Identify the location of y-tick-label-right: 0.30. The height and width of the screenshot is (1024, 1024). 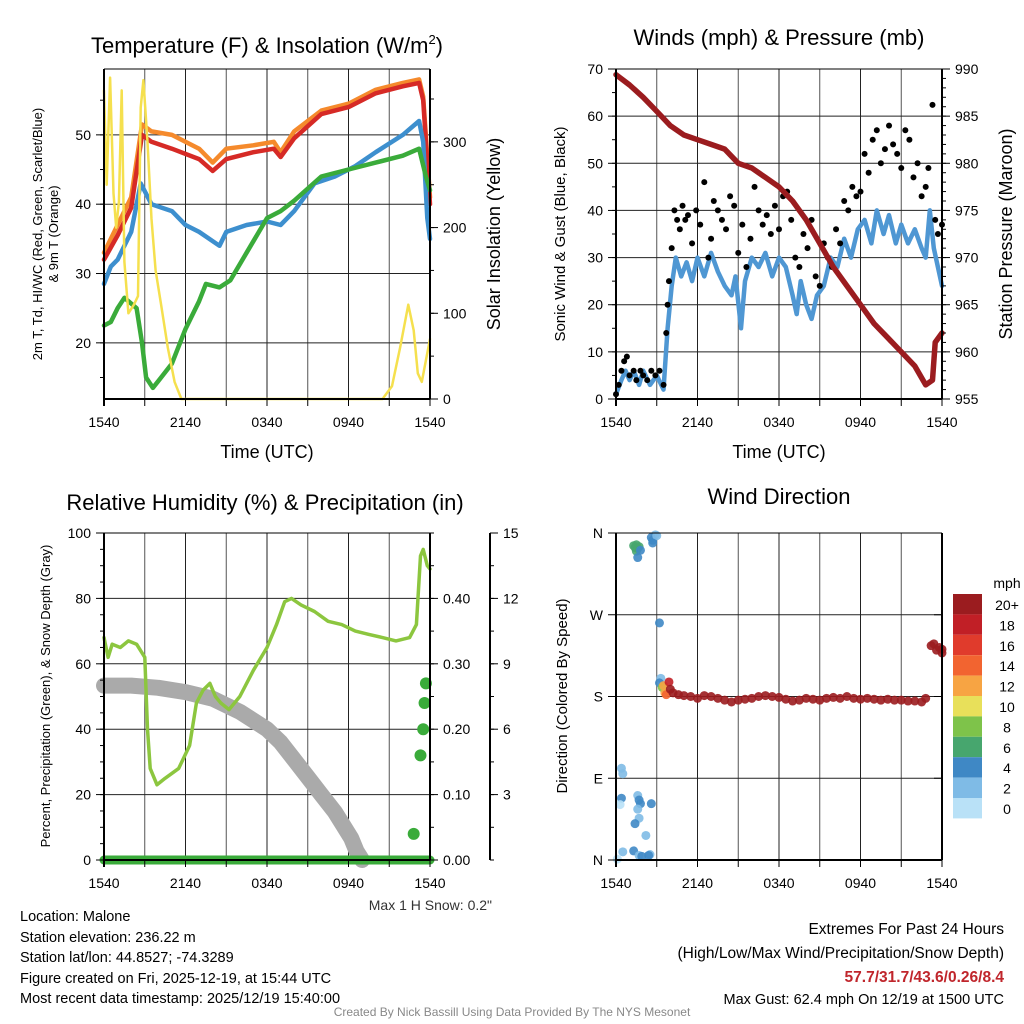
(456, 664).